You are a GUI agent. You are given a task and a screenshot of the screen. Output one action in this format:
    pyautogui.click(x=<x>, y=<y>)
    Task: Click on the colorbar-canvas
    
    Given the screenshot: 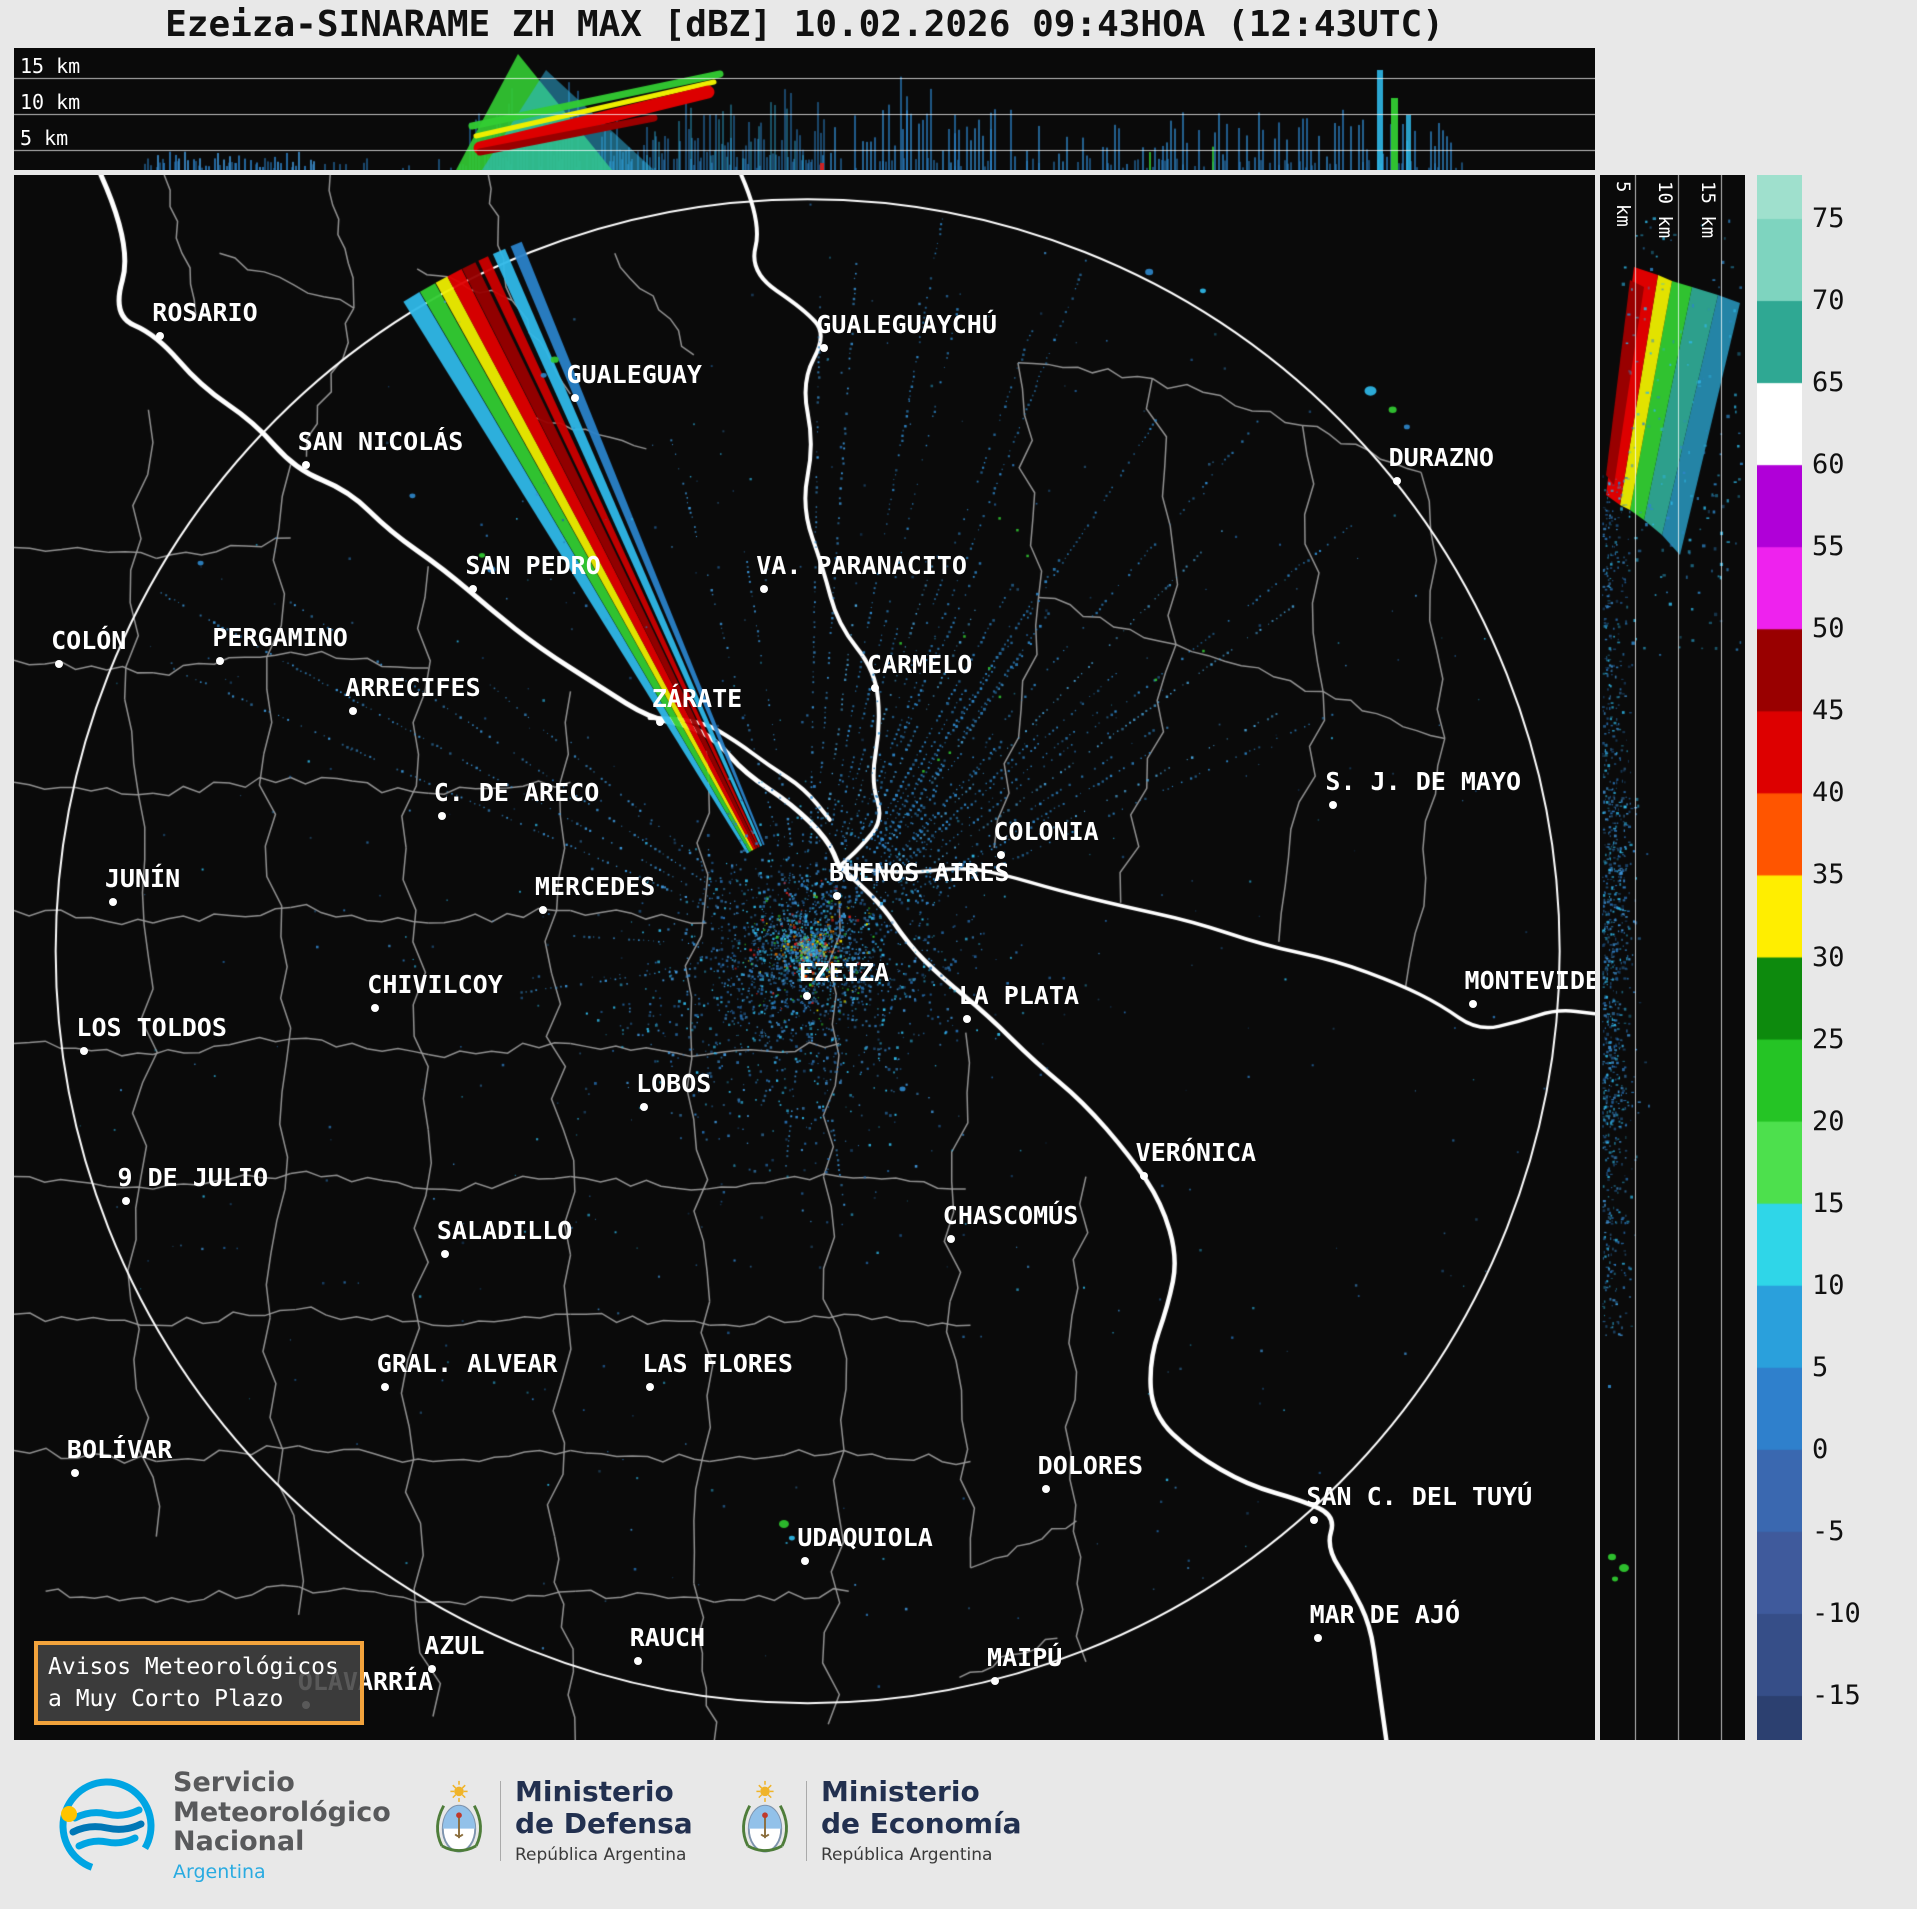 What is the action you would take?
    pyautogui.click(x=1779, y=957)
    